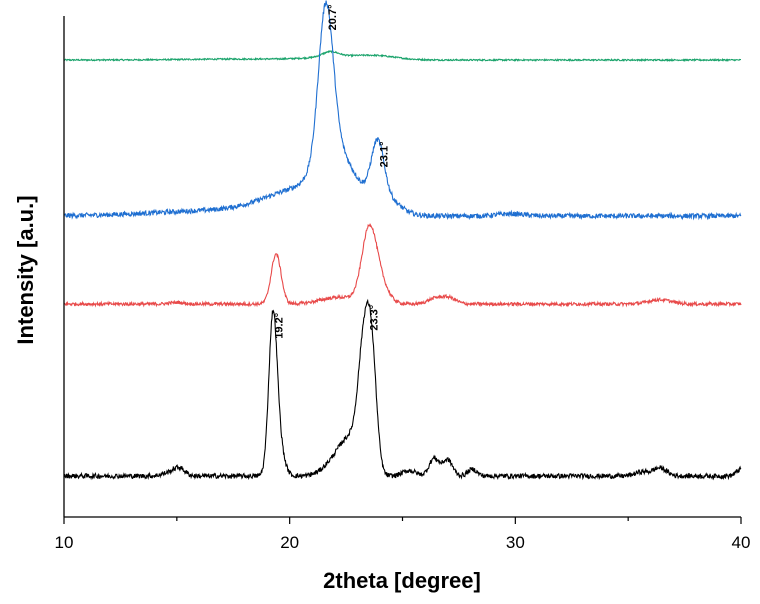 The image size is (760, 604). What do you see at coordinates (333, 18) in the screenshot?
I see `peak-label: 20.7°` at bounding box center [333, 18].